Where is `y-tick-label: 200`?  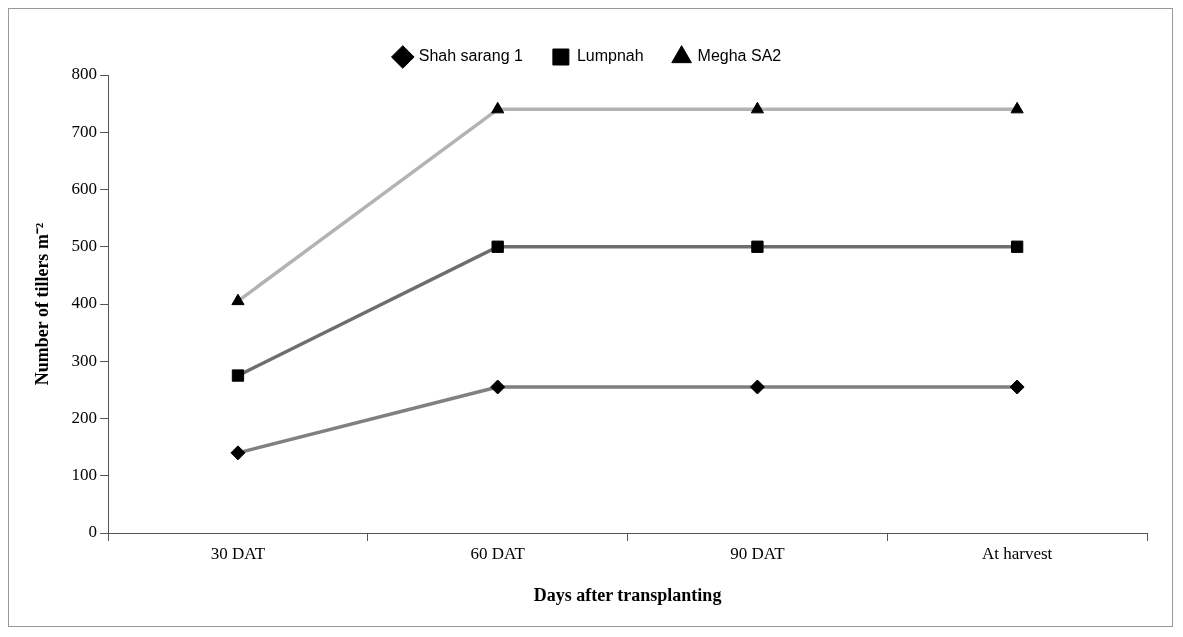 y-tick-label: 200 is located at coordinates (84, 417).